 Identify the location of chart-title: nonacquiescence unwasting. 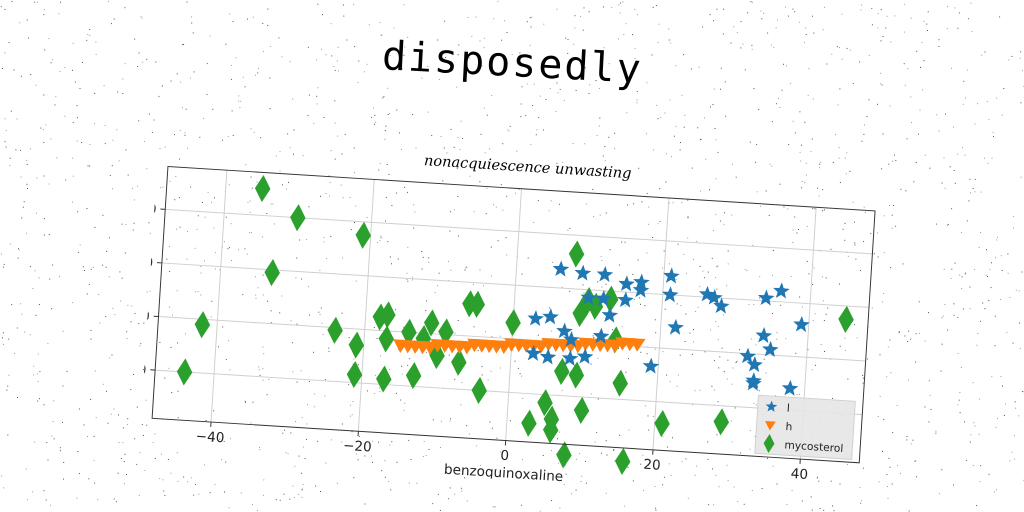
(528, 167).